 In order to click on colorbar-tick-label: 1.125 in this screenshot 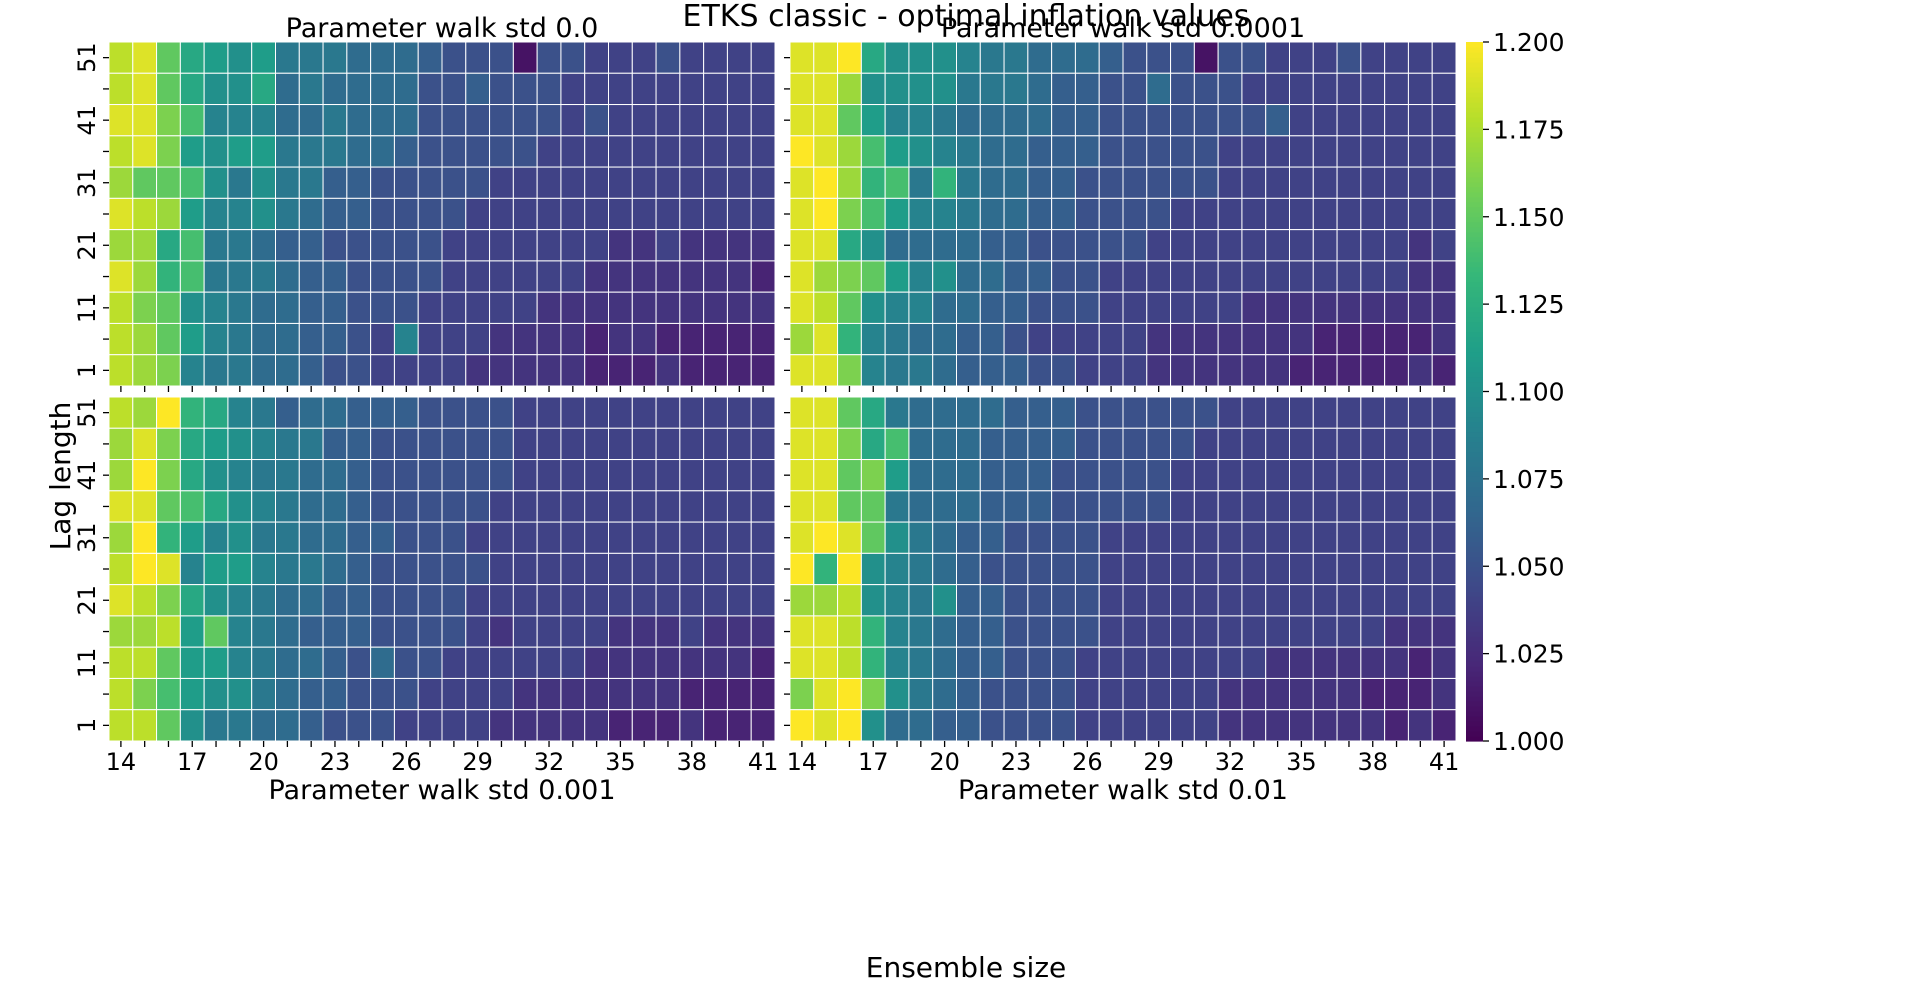, I will do `click(1529, 304)`.